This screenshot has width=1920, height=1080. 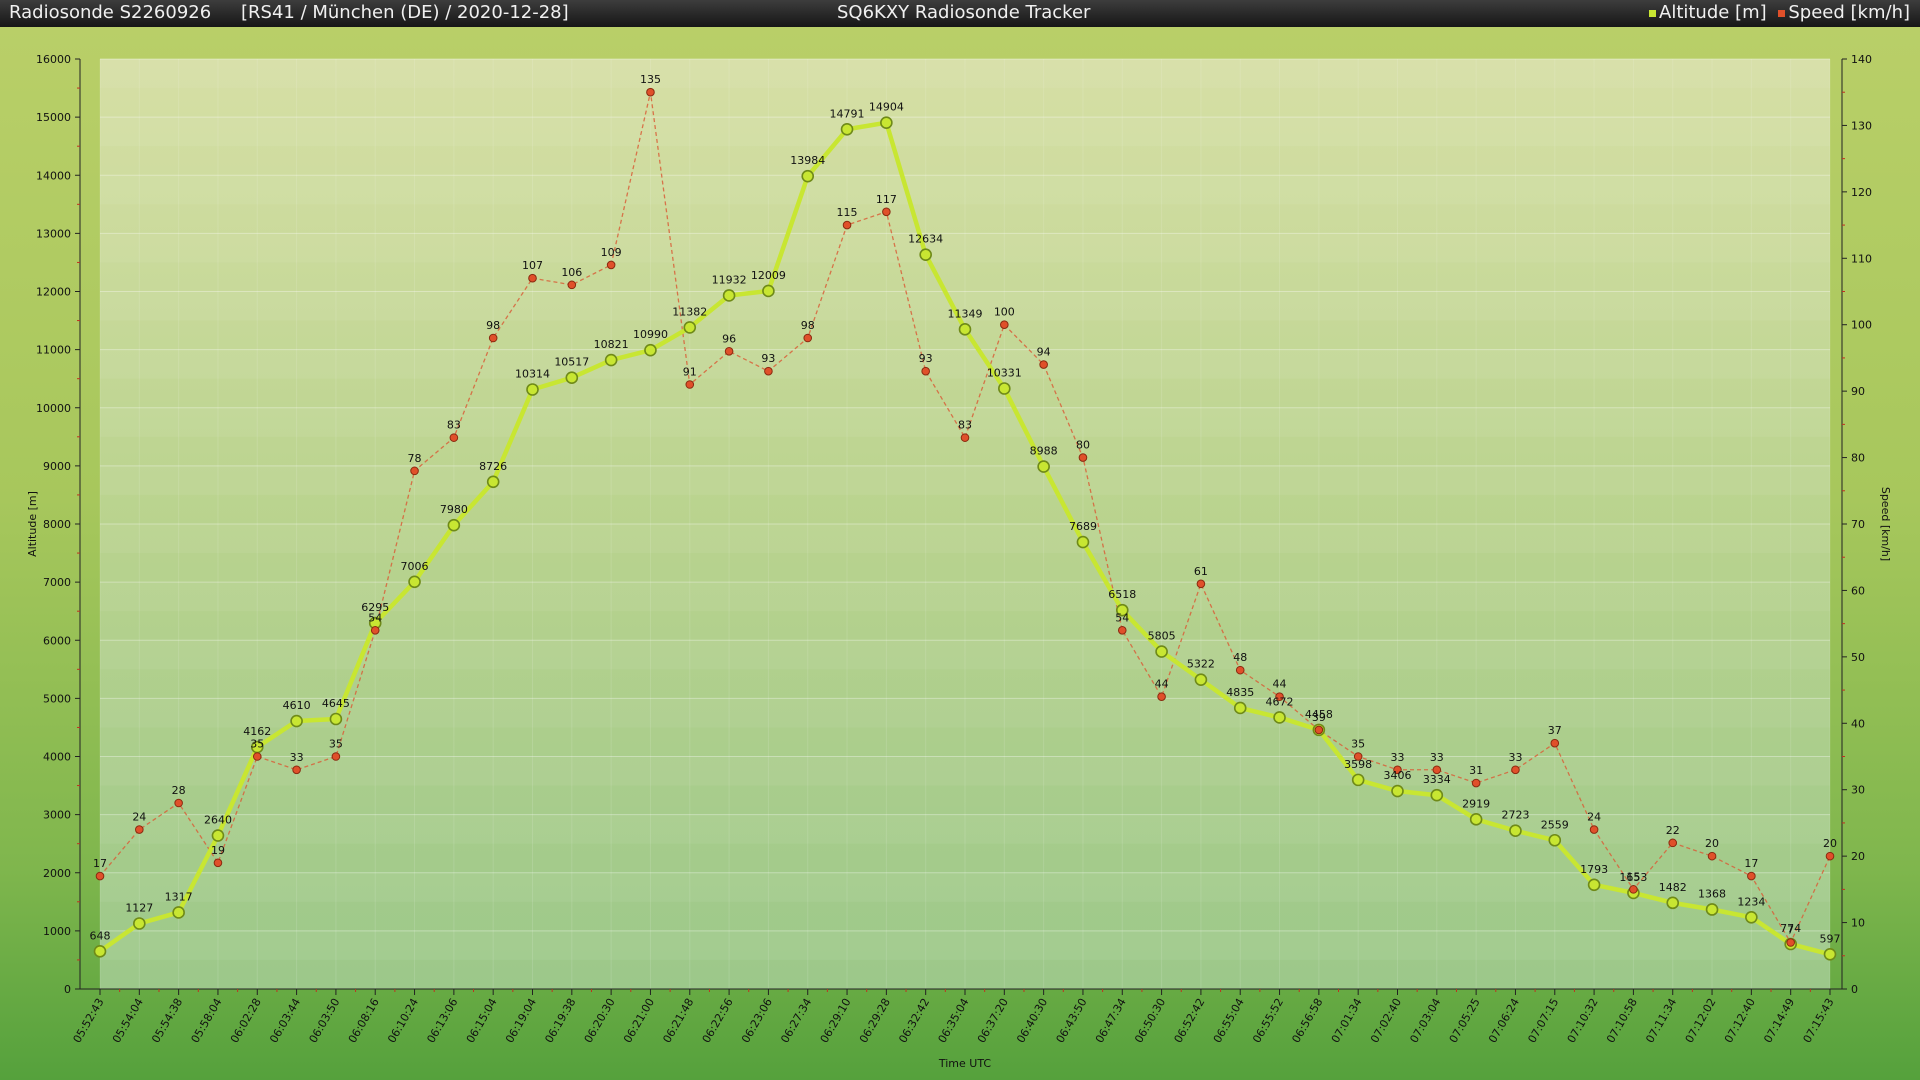 I want to click on x-tick-label: 07:02:40, so click(x=1386, y=1020).